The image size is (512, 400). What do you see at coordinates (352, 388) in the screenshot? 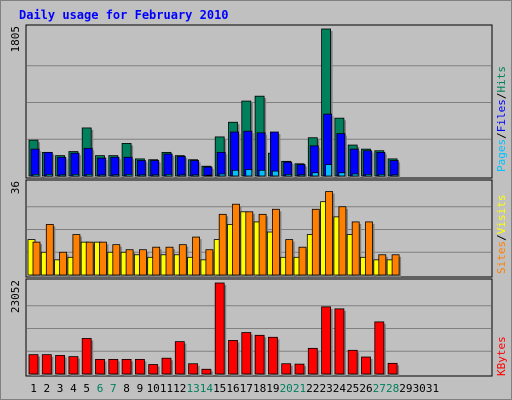
I see `x-tick-label: 25` at bounding box center [352, 388].